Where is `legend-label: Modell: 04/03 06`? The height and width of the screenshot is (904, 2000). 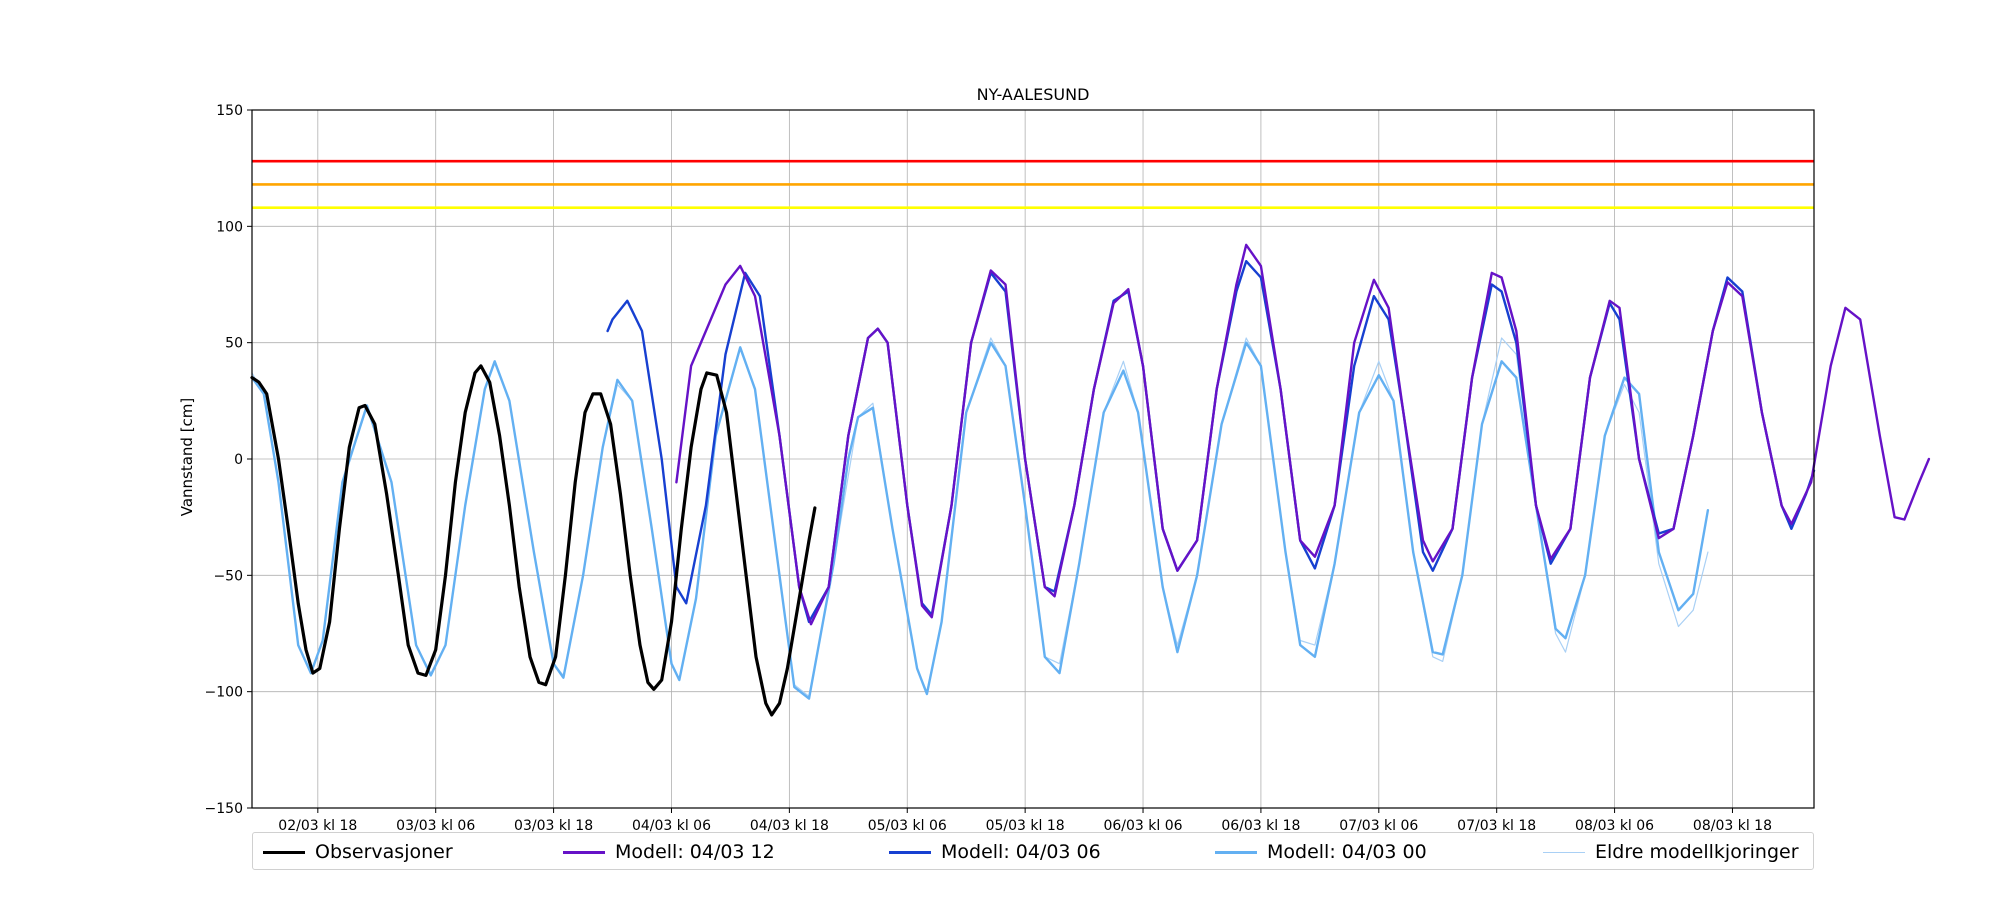
legend-label: Modell: 04/03 06 is located at coordinates (1021, 852).